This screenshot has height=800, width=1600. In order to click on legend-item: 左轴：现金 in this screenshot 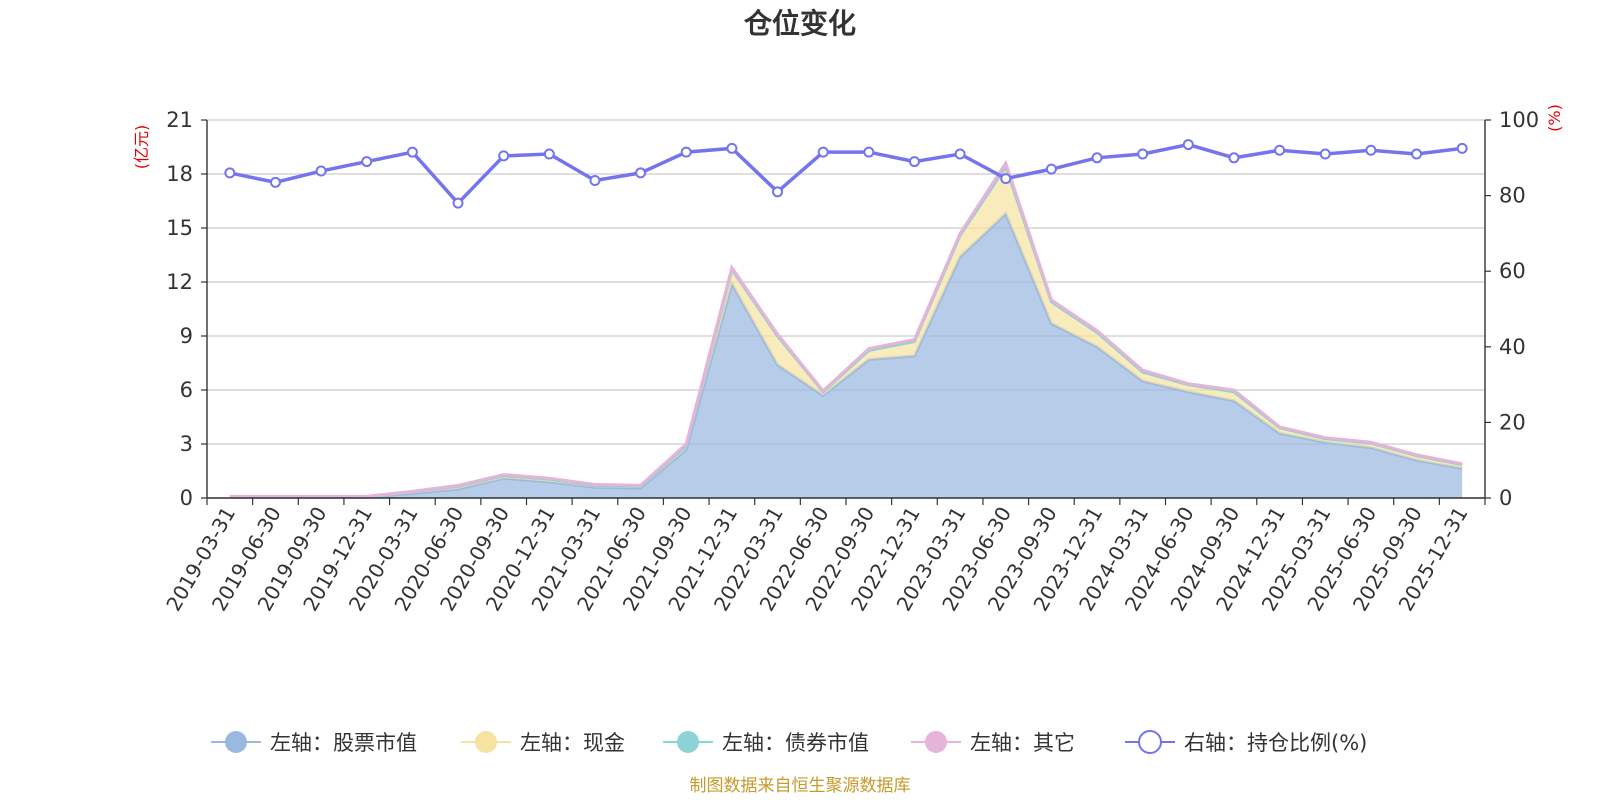, I will do `click(543, 743)`.